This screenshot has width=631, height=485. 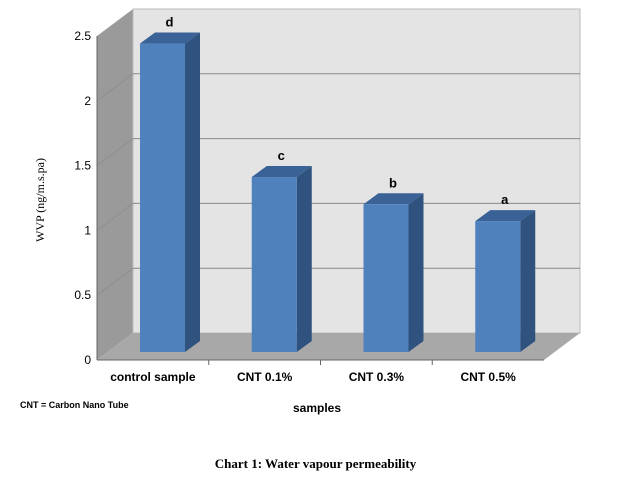 What do you see at coordinates (315, 463) in the screenshot?
I see `chart-title: Chart 1: Water vapour permeability` at bounding box center [315, 463].